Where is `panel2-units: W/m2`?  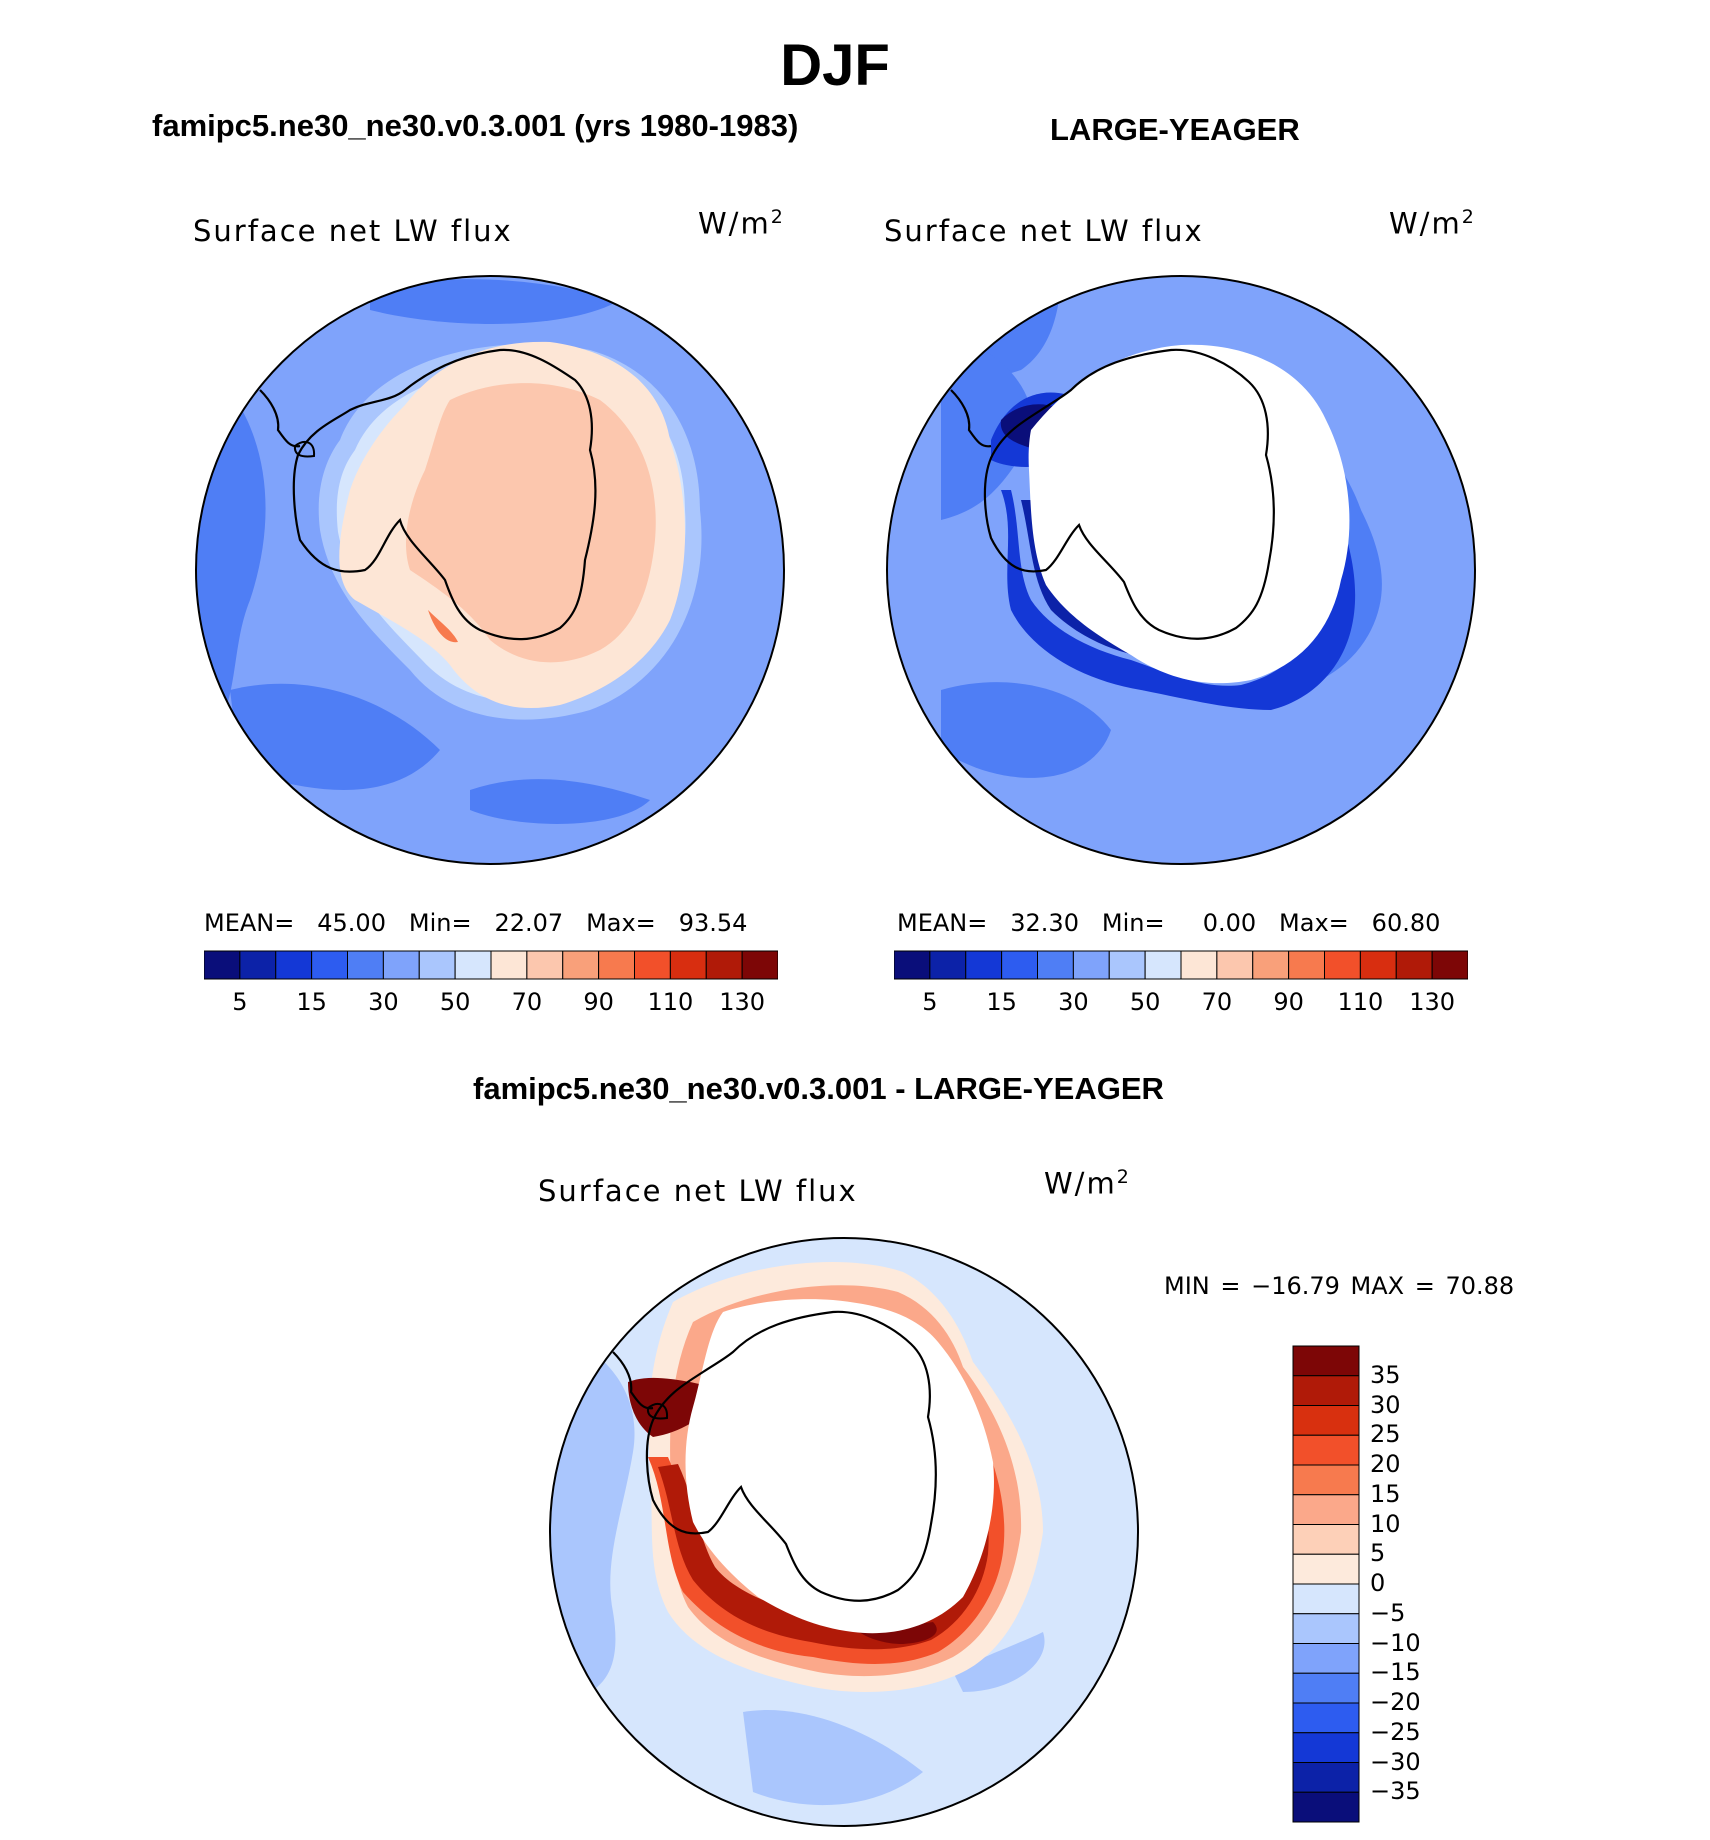
panel2-units: W/m2 is located at coordinates (1432, 223).